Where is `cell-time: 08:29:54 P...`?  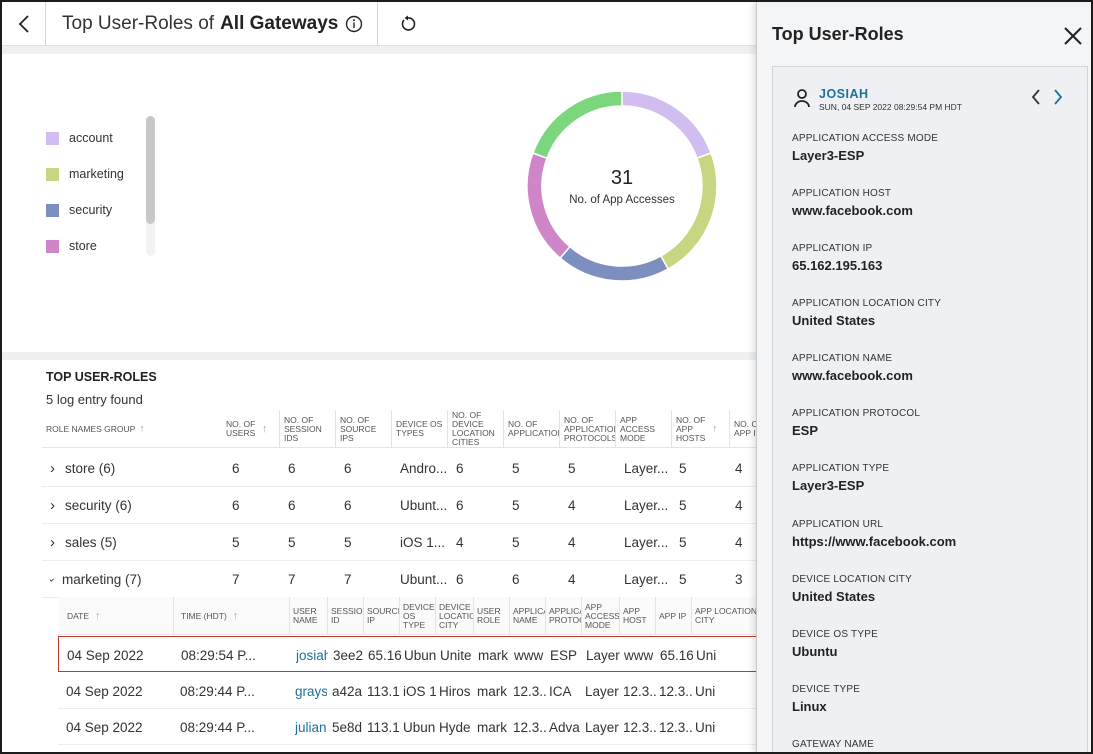
cell-time: 08:29:54 P... is located at coordinates (218, 655).